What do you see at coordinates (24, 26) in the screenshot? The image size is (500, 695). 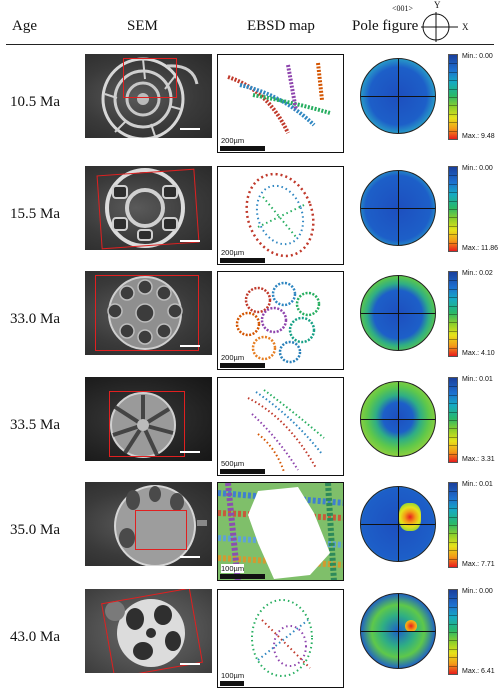 I see `age-column-header: Age` at bounding box center [24, 26].